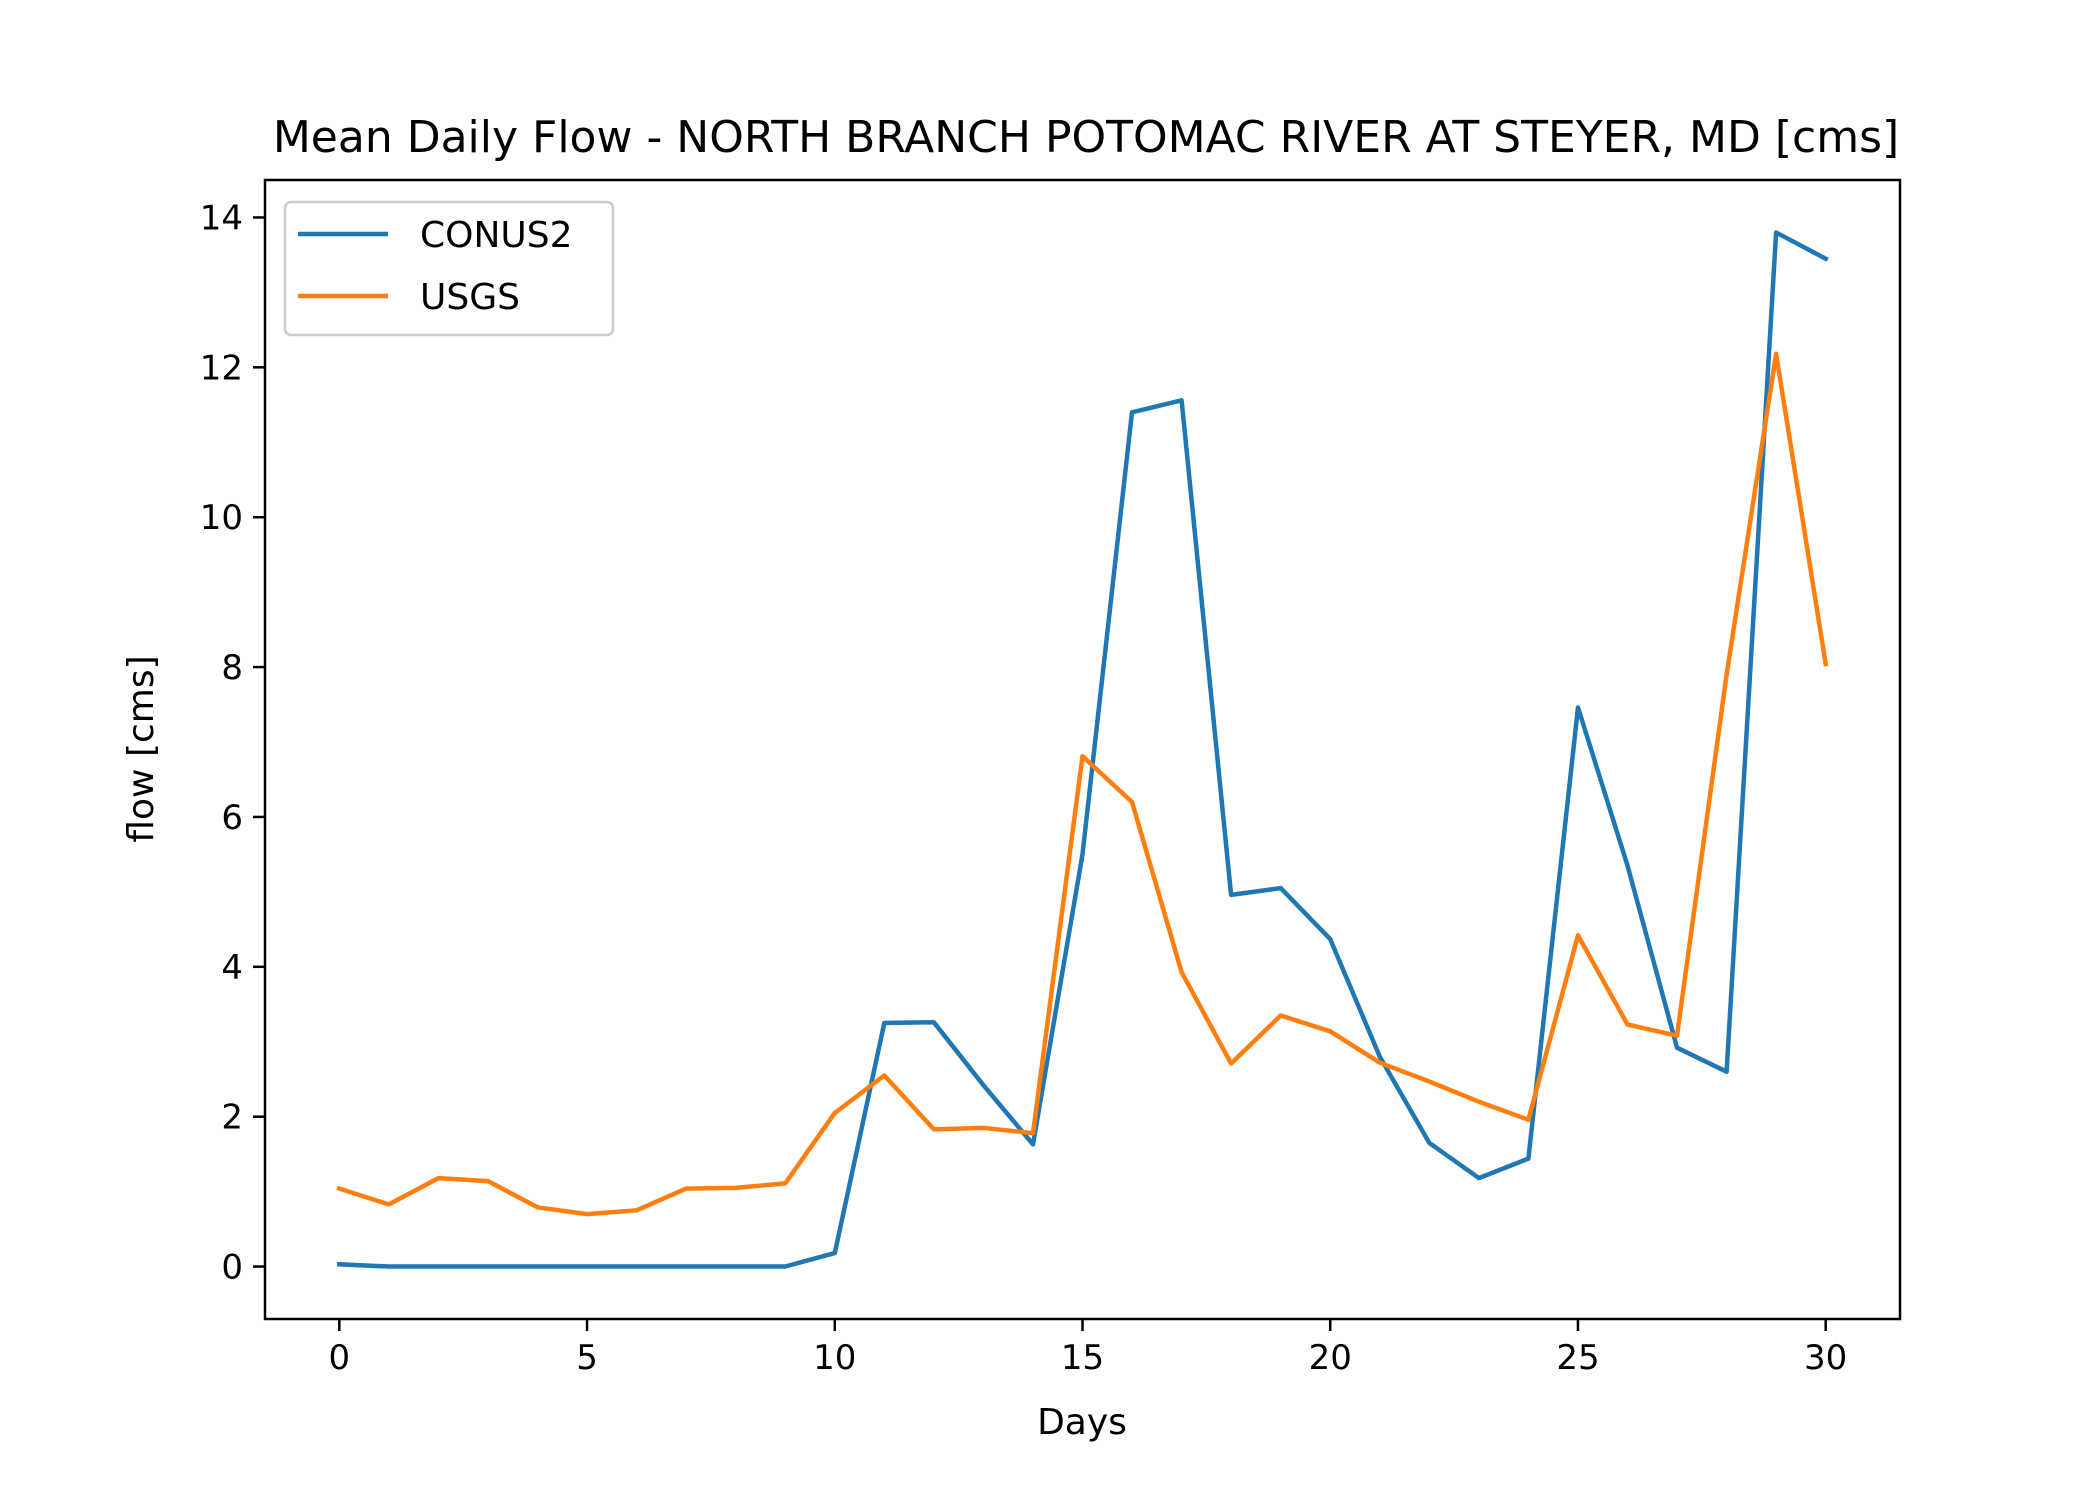  Describe the element at coordinates (221, 368) in the screenshot. I see `y-tick-label: 12` at that location.